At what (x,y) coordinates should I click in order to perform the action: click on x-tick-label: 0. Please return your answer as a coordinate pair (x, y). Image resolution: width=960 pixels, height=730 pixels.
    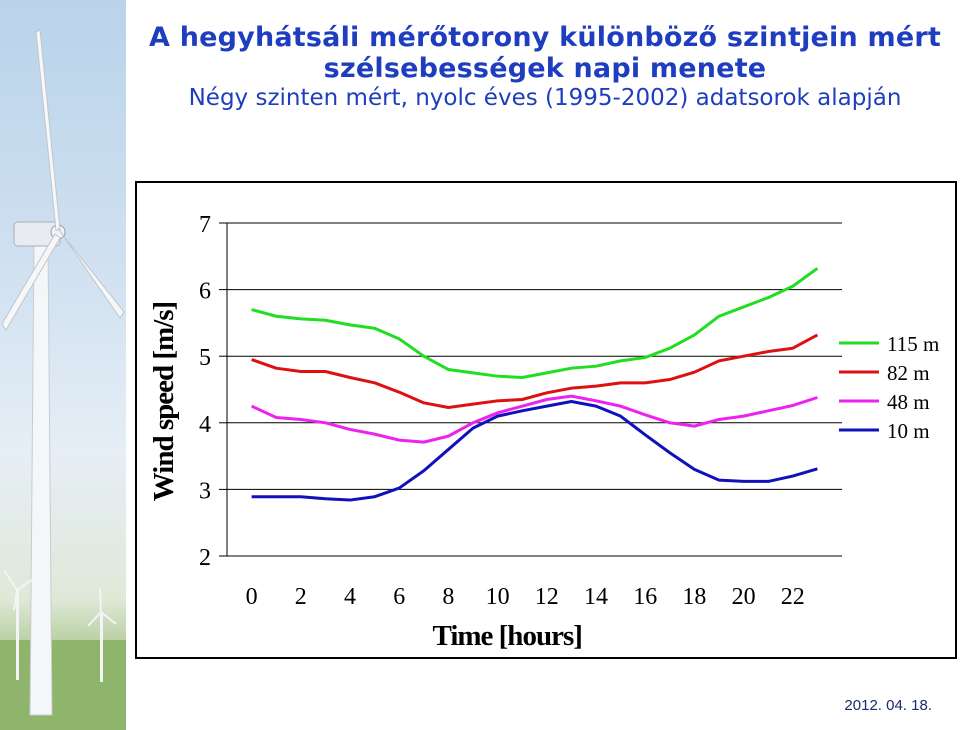
    Looking at the image, I should click on (252, 597).